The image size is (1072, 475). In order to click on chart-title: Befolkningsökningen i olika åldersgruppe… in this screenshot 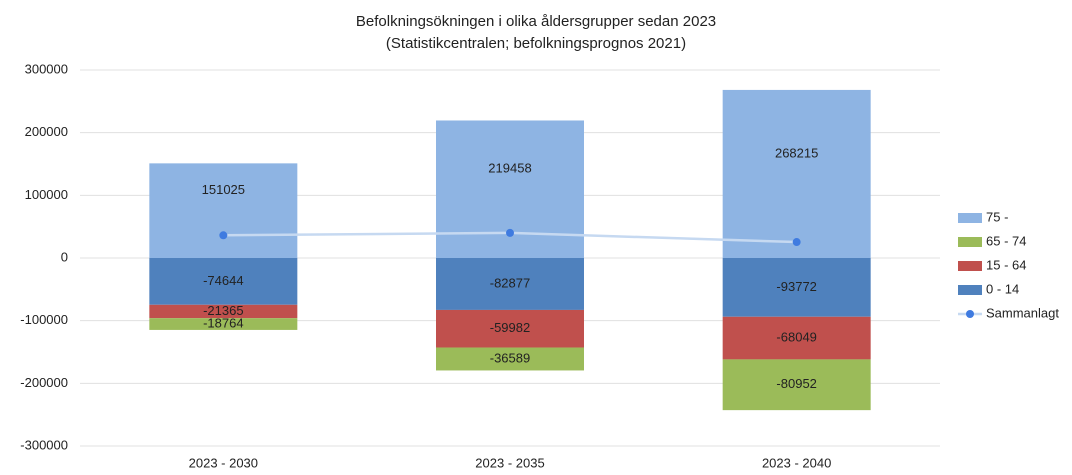, I will do `click(536, 21)`.